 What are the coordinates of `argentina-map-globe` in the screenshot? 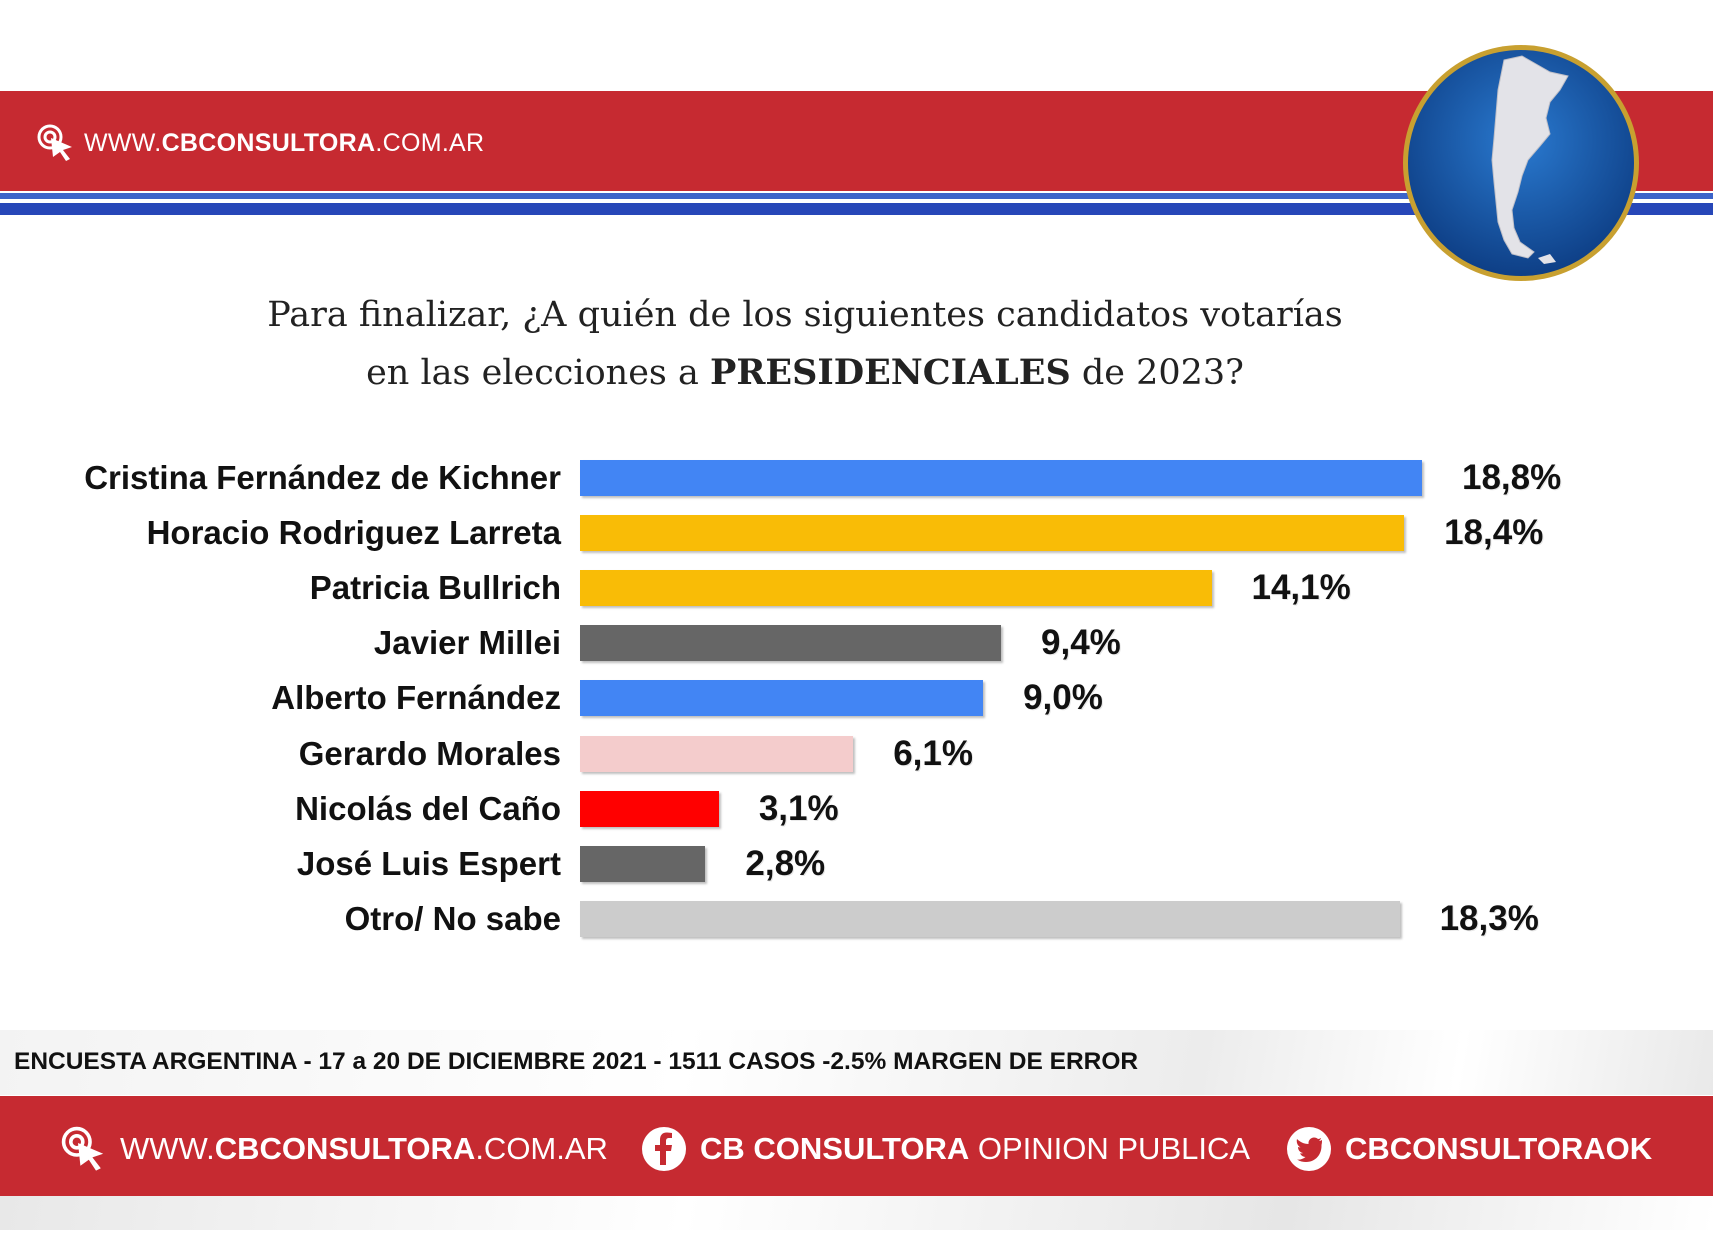 It's located at (1521, 163).